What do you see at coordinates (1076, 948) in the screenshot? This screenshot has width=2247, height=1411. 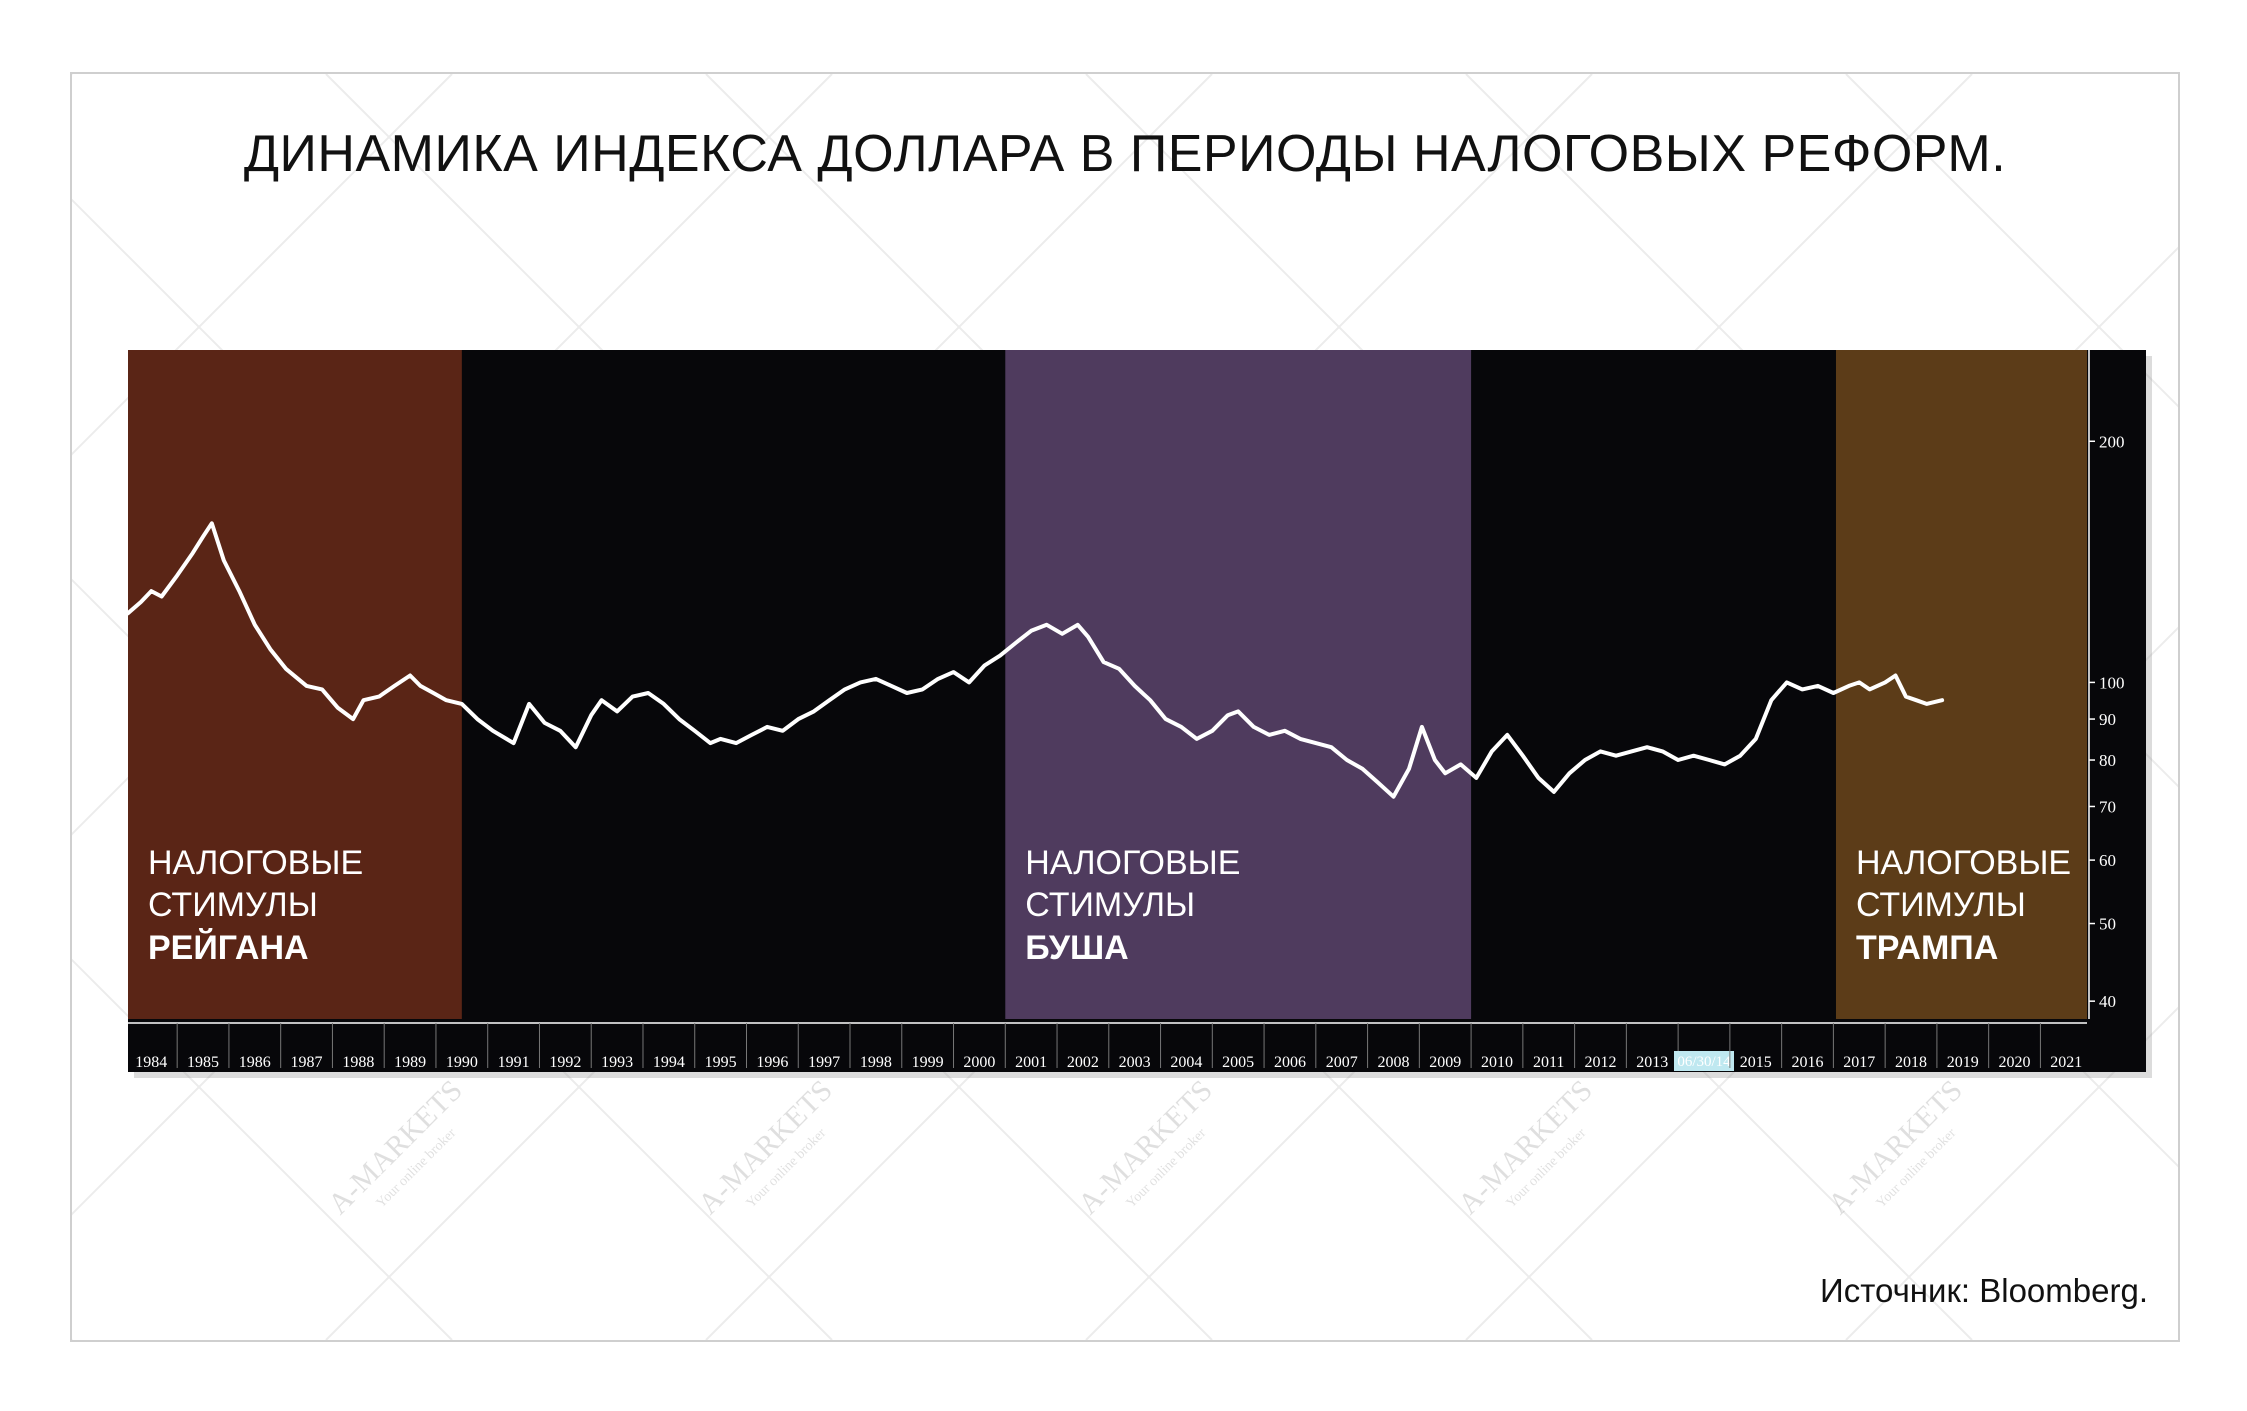 I see `period-label-name: БУША` at bounding box center [1076, 948].